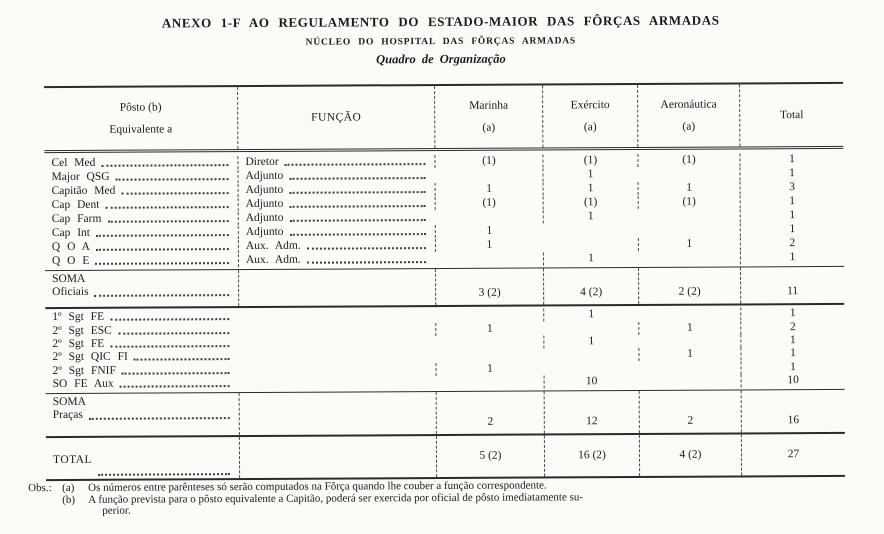  Describe the element at coordinates (791, 114) in the screenshot. I see `header-total-label: Total` at that location.